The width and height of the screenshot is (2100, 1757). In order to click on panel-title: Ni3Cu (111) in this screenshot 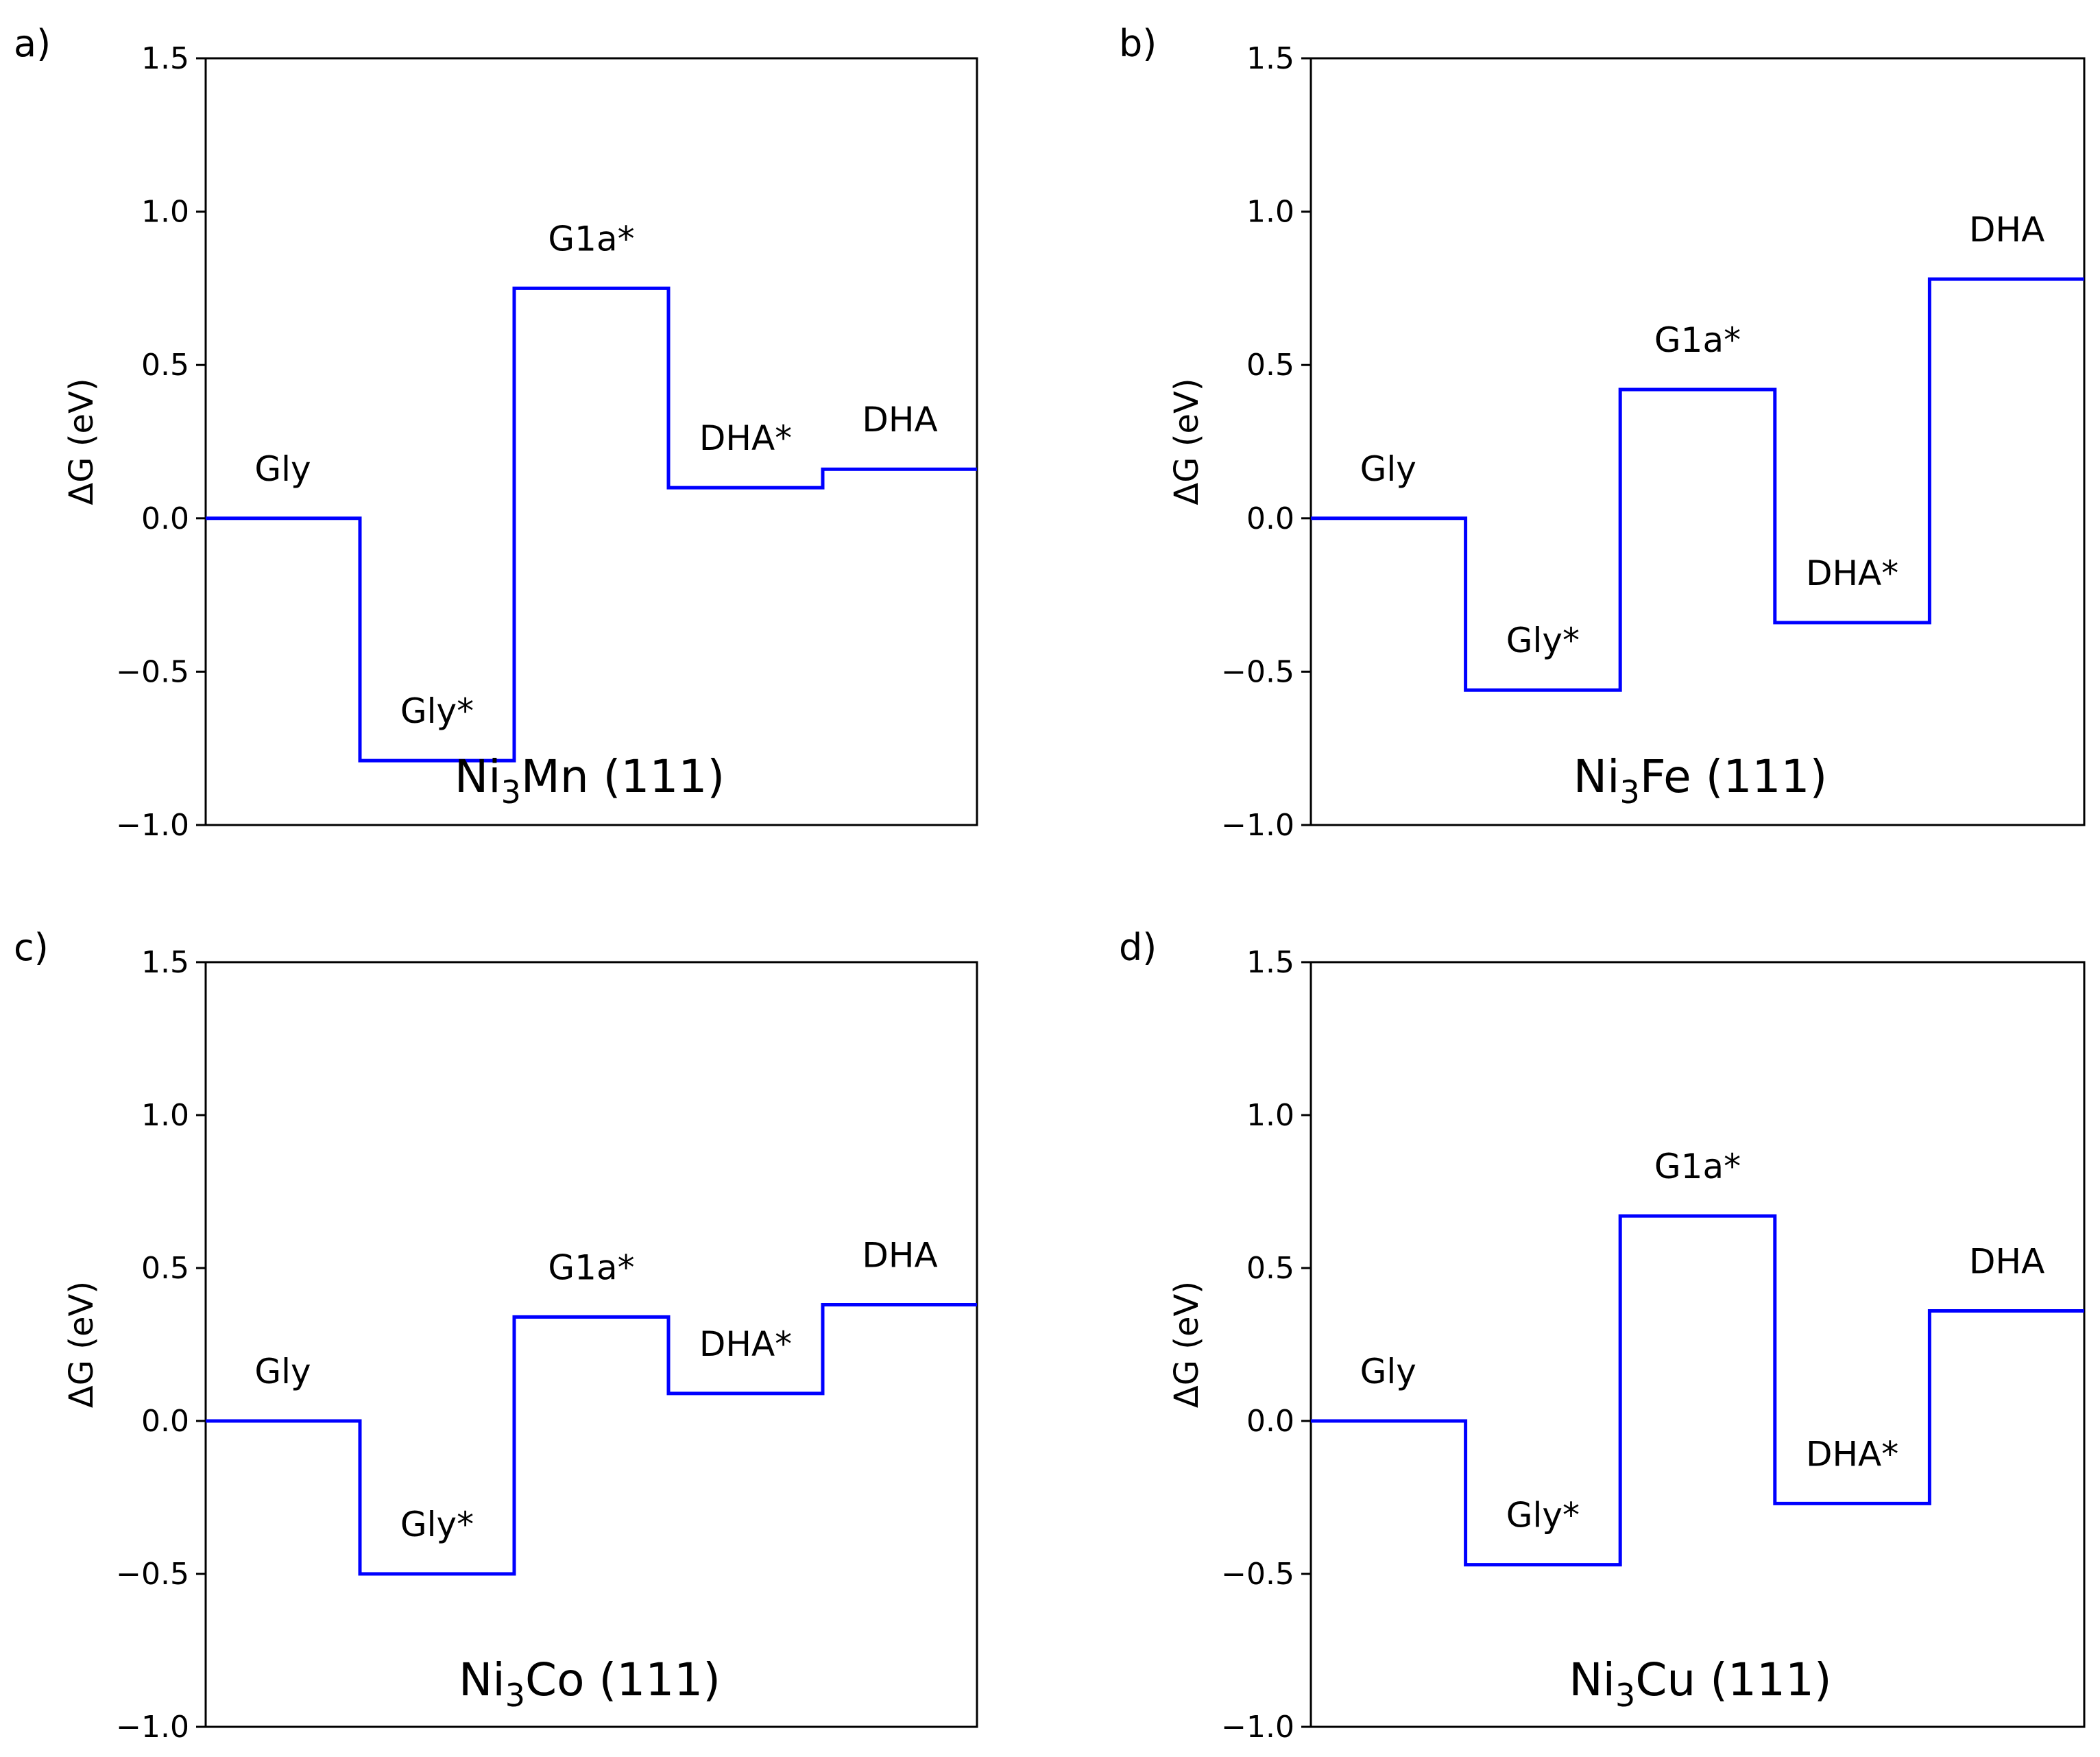, I will do `click(1700, 1684)`.